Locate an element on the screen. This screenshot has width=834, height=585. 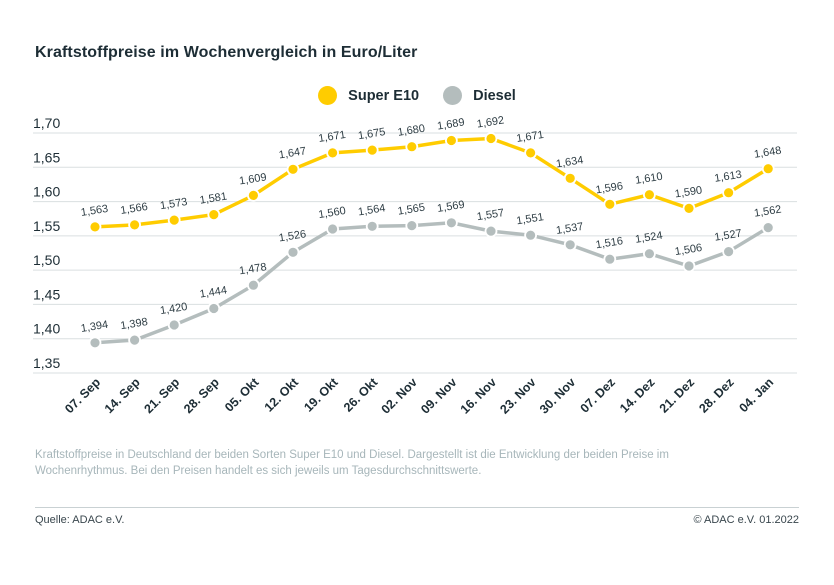
value-label: 1,524 is located at coordinates (648, 238).